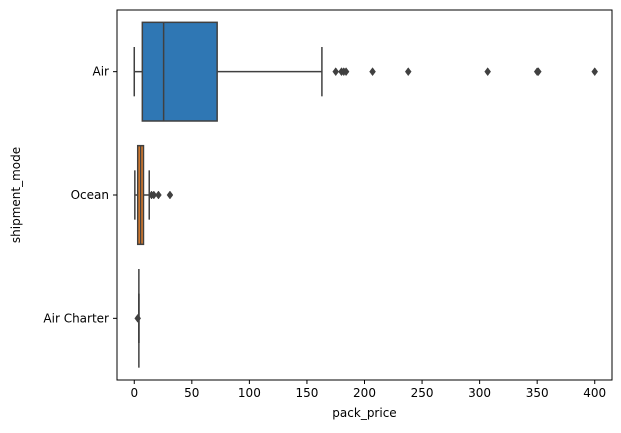 The height and width of the screenshot is (433, 621). Describe the element at coordinates (16, 195) in the screenshot. I see `y-axis-label: shipment_mode` at that location.